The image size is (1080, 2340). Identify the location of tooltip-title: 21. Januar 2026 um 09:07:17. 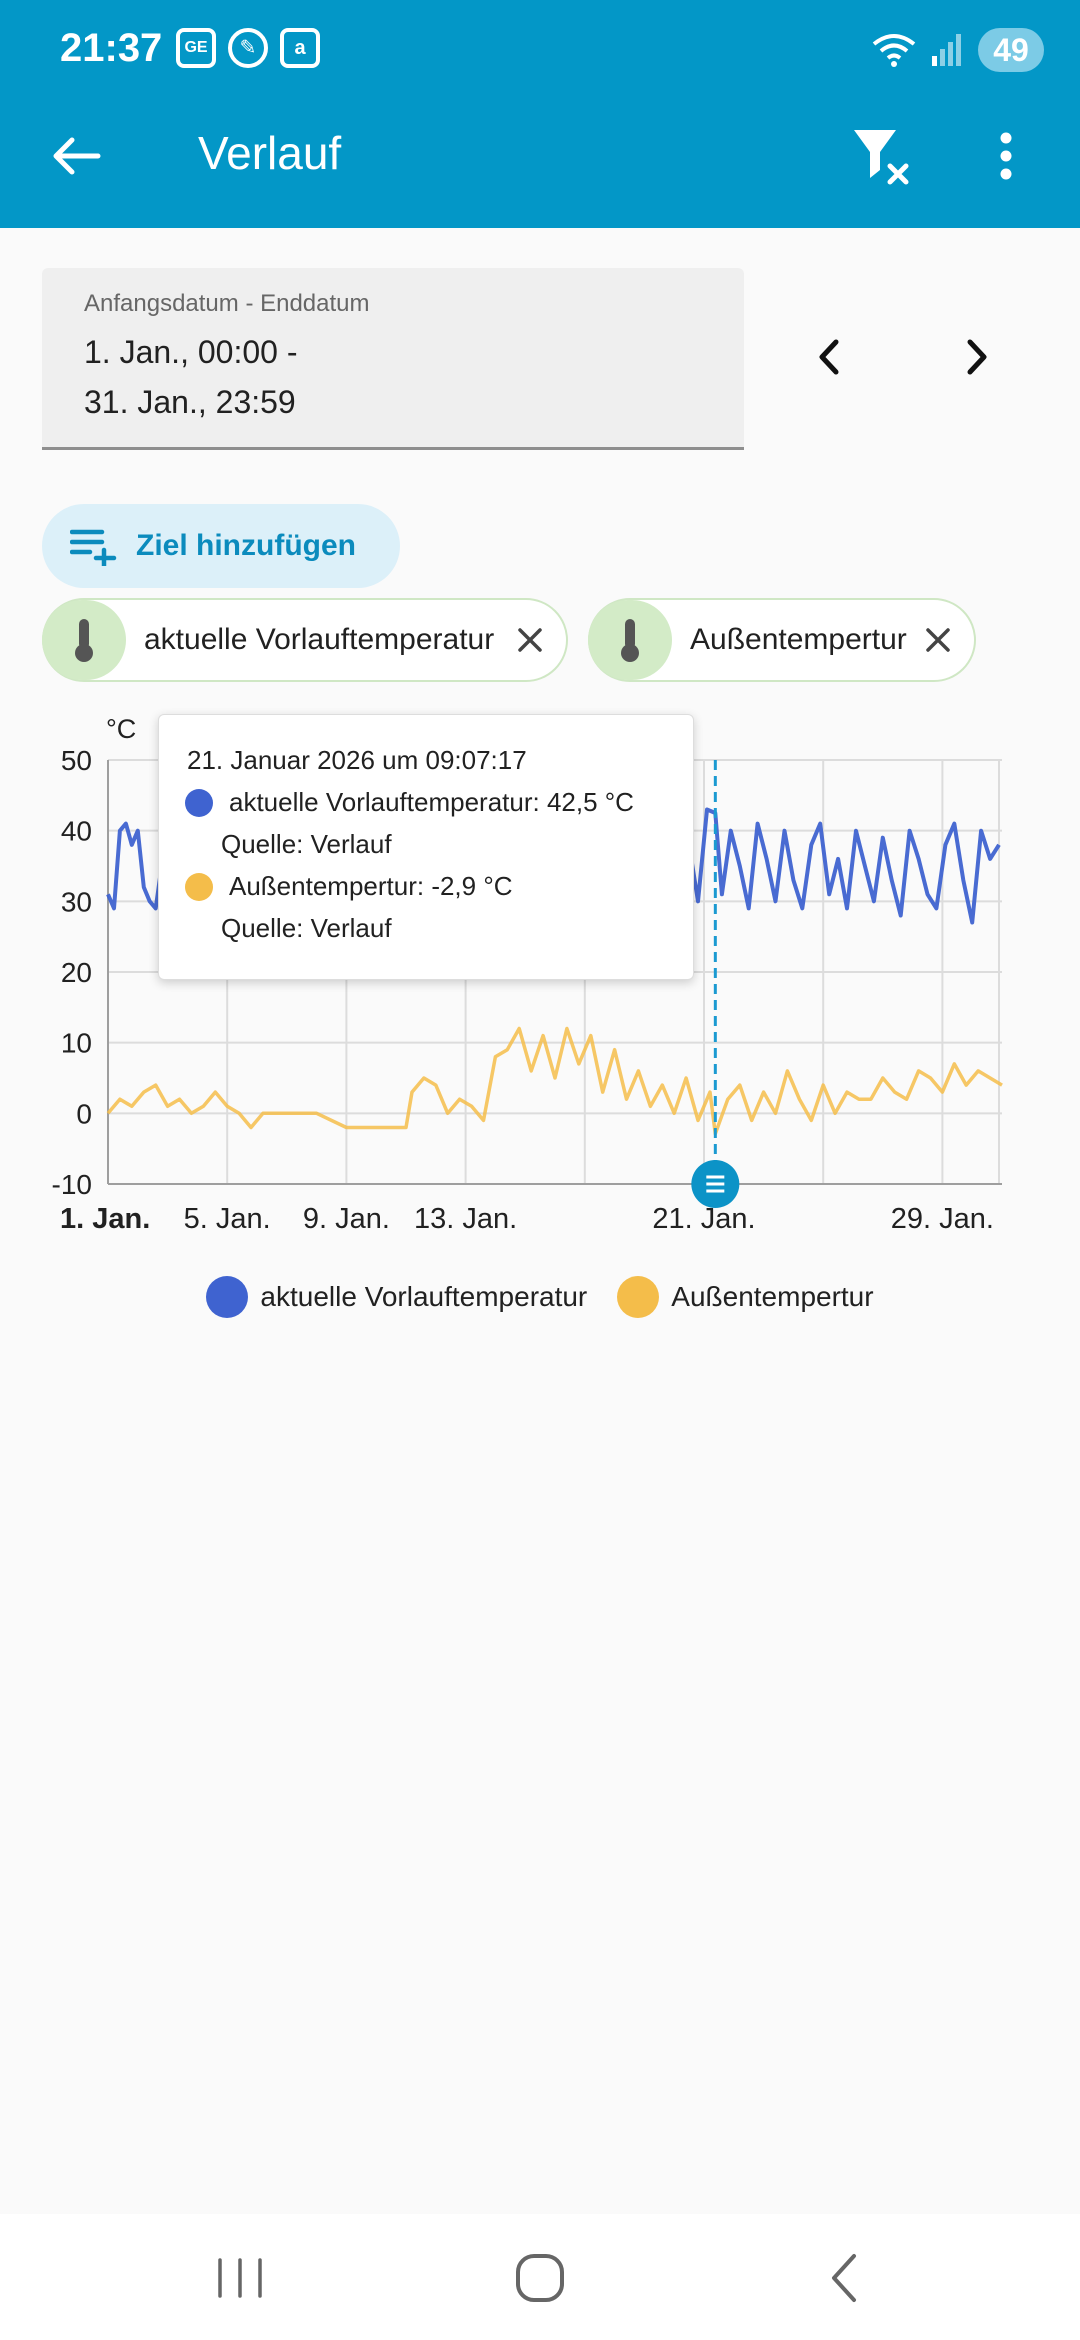
(357, 760).